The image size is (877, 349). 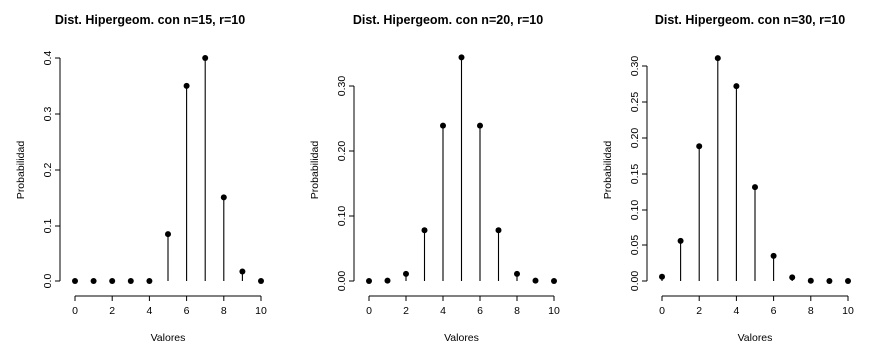 What do you see at coordinates (48, 281) in the screenshot?
I see `y-tick-label: 0.0` at bounding box center [48, 281].